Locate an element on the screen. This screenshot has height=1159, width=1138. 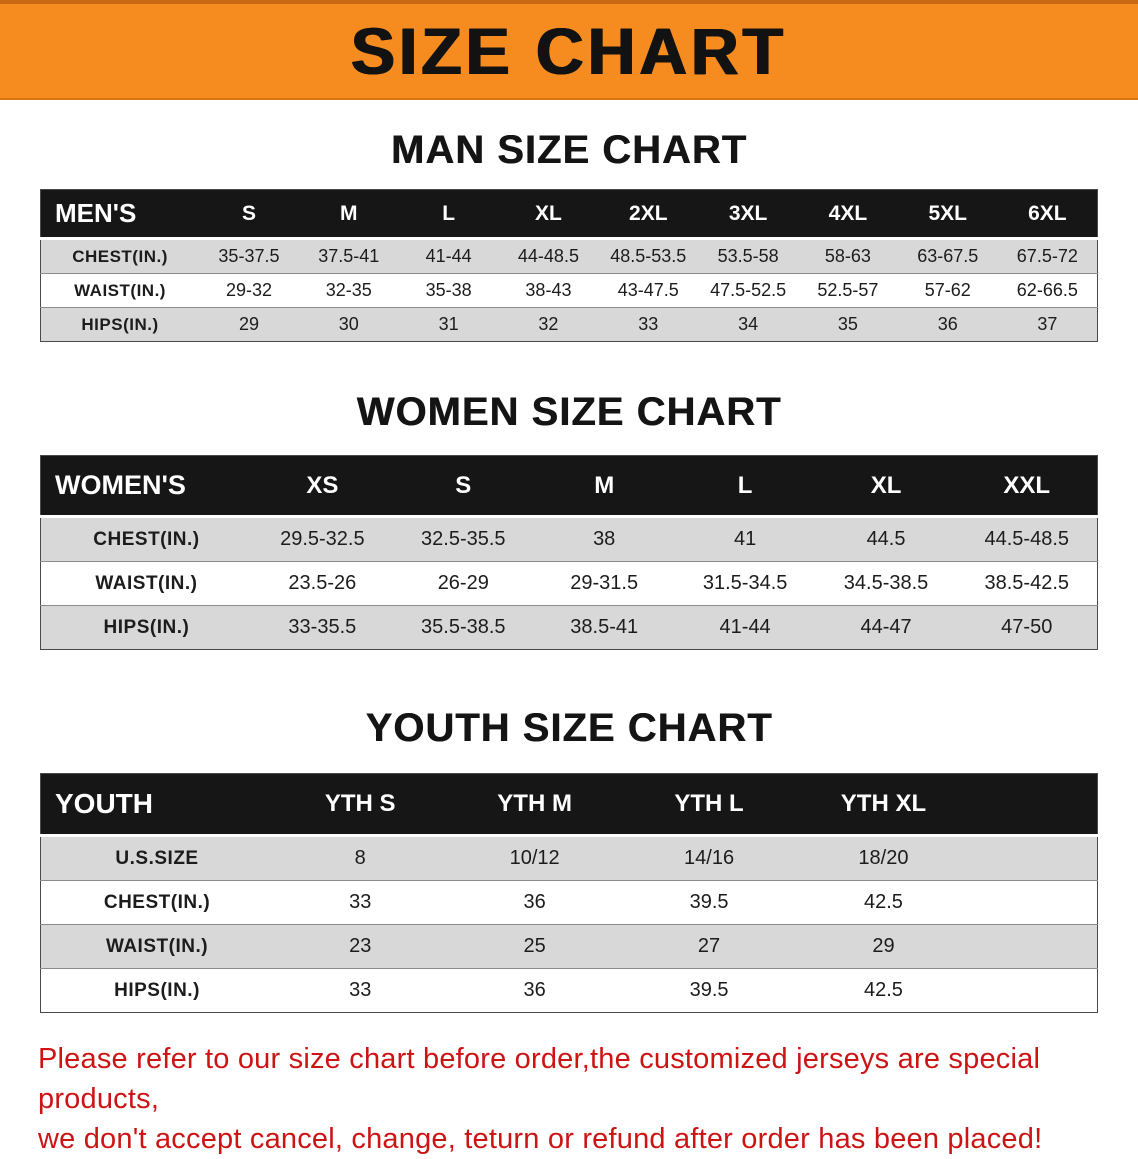
women-cell-chest-in-s: 32.5-35.5 is located at coordinates (463, 539).